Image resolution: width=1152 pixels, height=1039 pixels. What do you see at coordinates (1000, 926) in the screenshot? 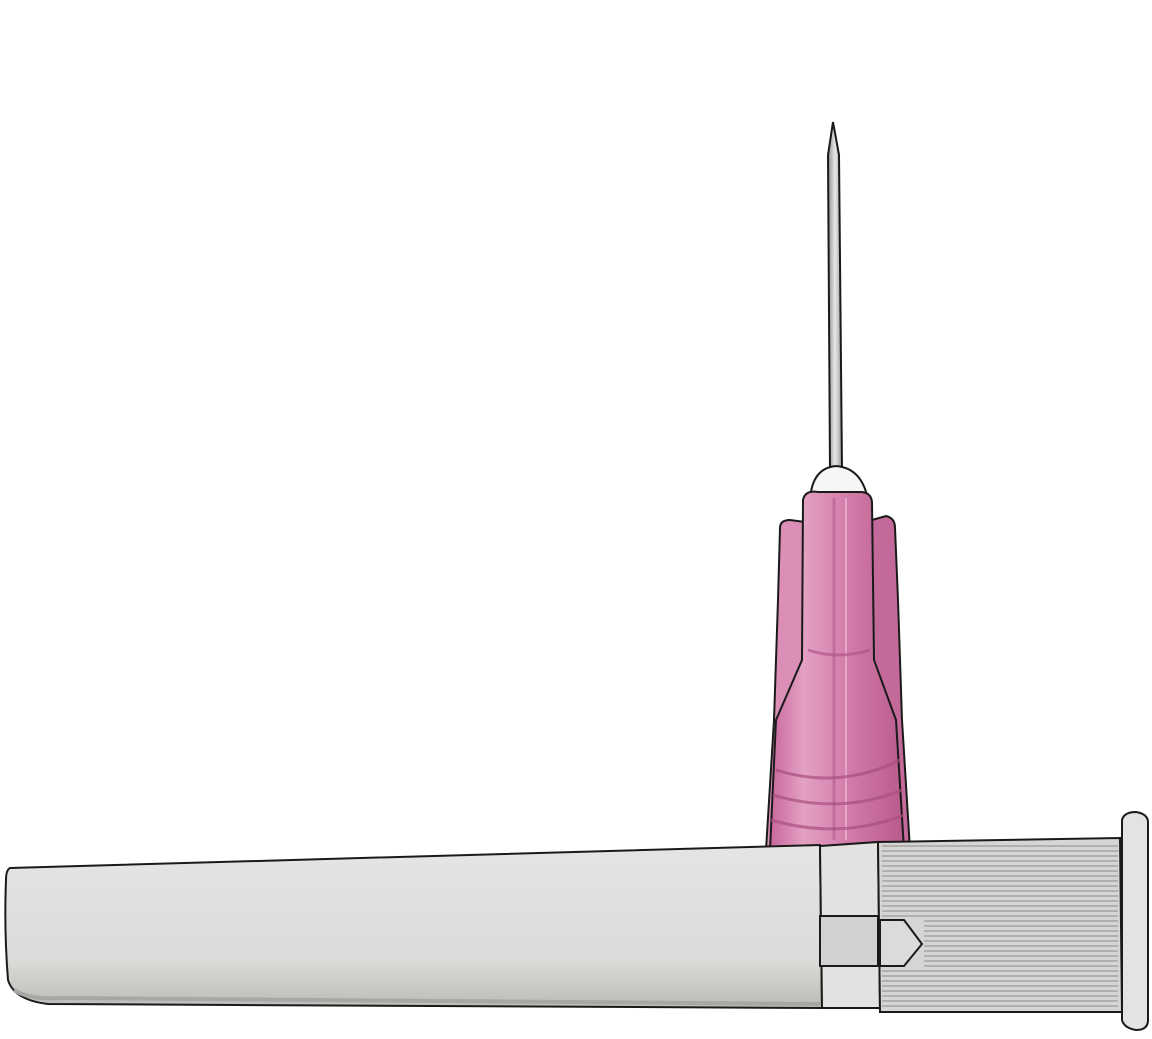
I see `cap-grip-ribs` at bounding box center [1000, 926].